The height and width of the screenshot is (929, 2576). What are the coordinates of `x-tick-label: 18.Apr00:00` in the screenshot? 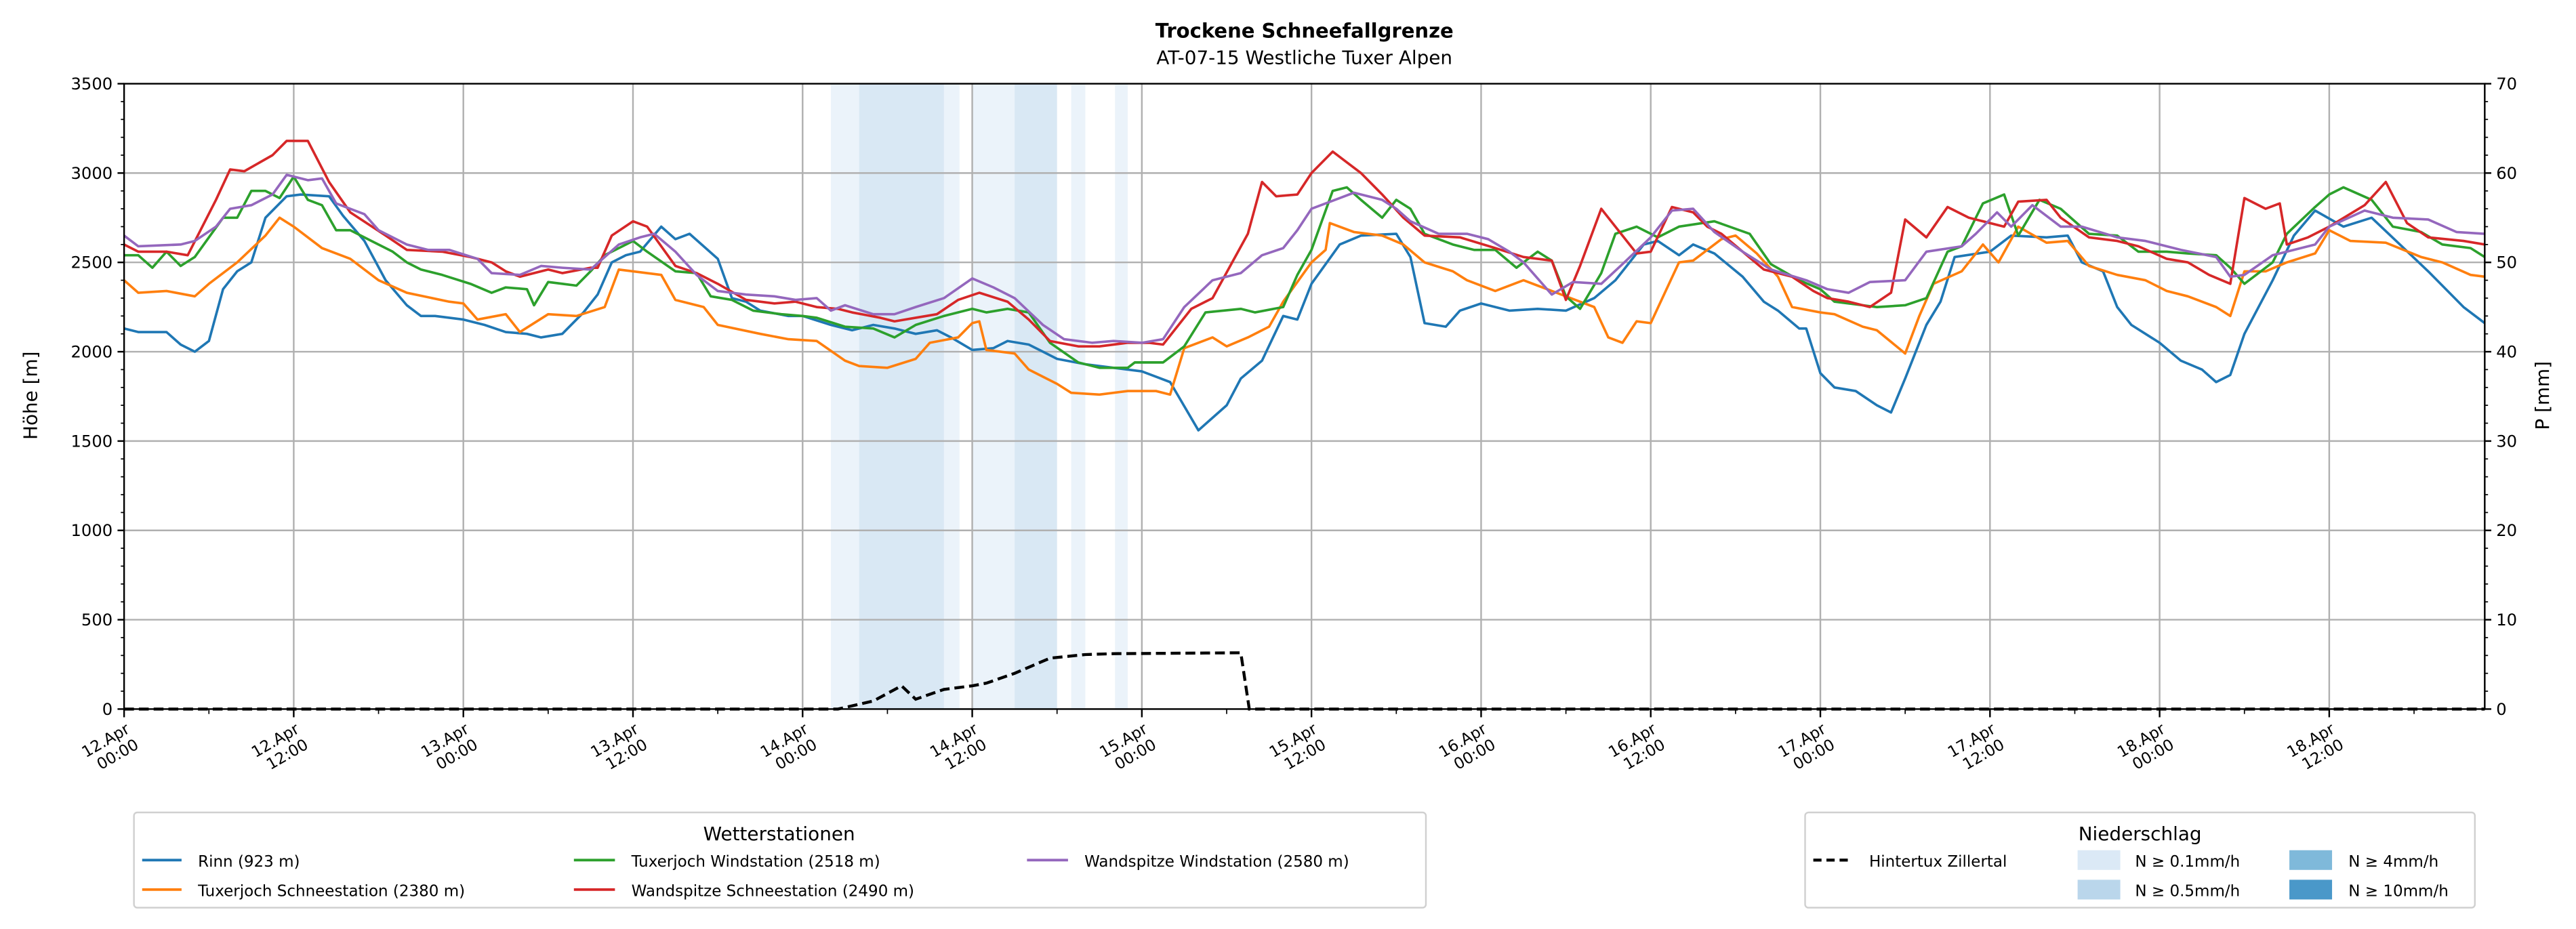 It's located at (2146, 749).